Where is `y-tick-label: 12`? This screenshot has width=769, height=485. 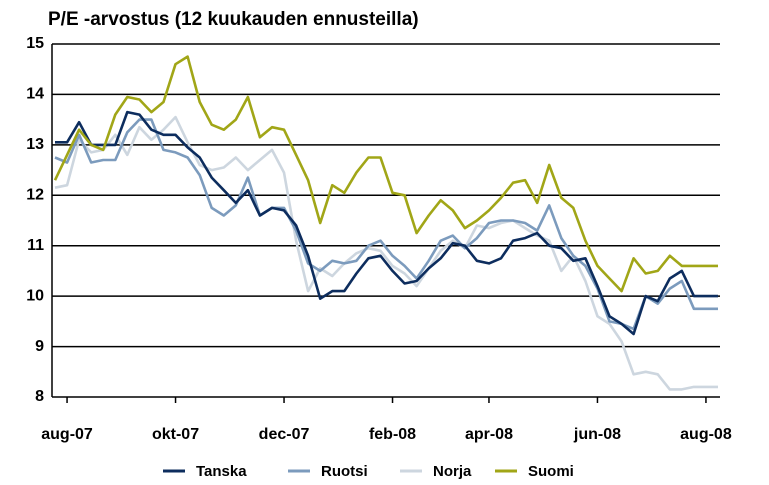
y-tick-label: 12 is located at coordinates (35, 195).